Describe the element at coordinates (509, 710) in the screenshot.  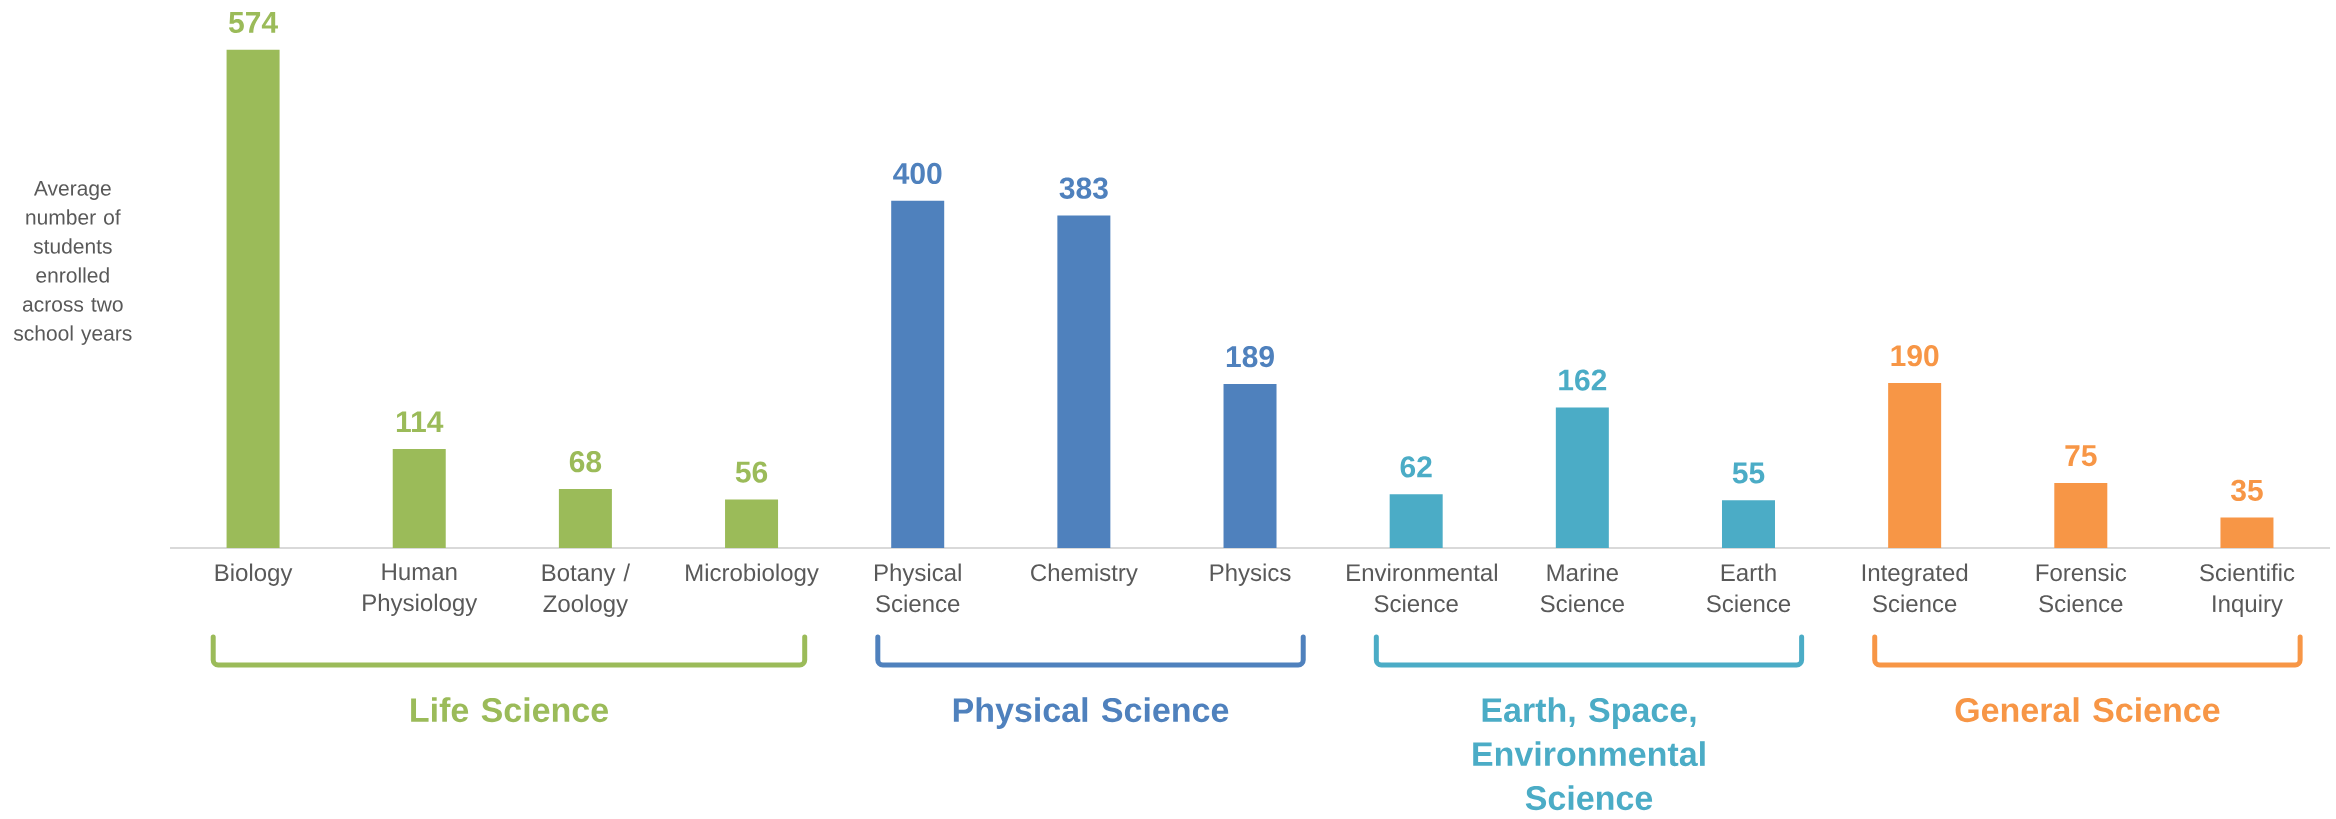
I see `text: Life Science` at that location.